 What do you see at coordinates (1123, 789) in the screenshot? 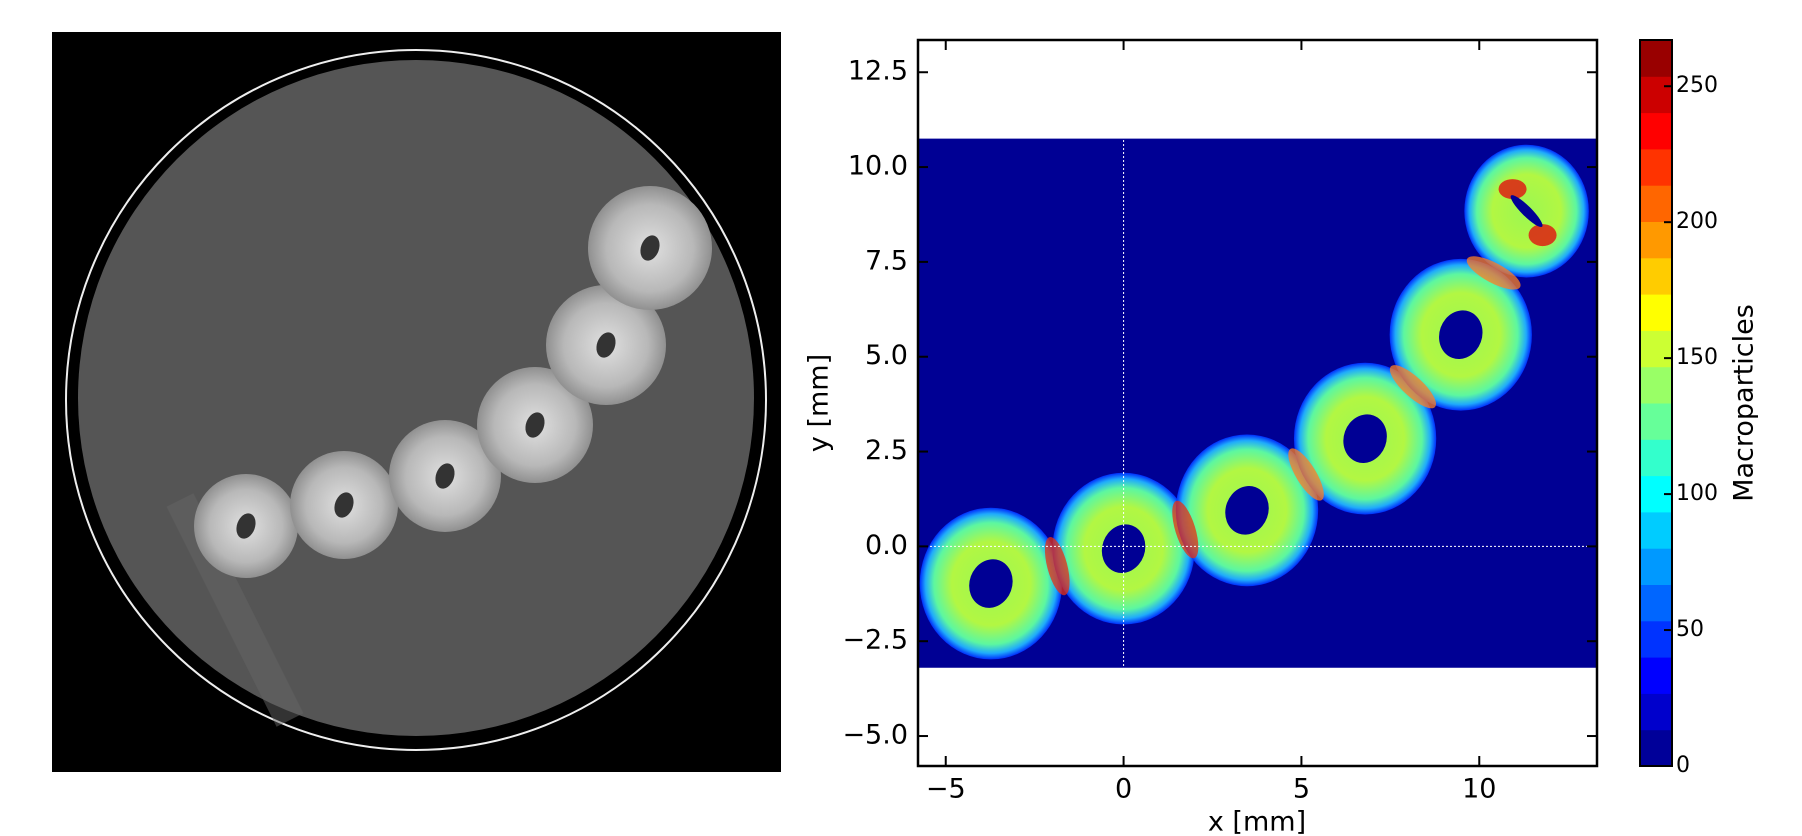
I see `x-tick-label: 0` at bounding box center [1123, 789].